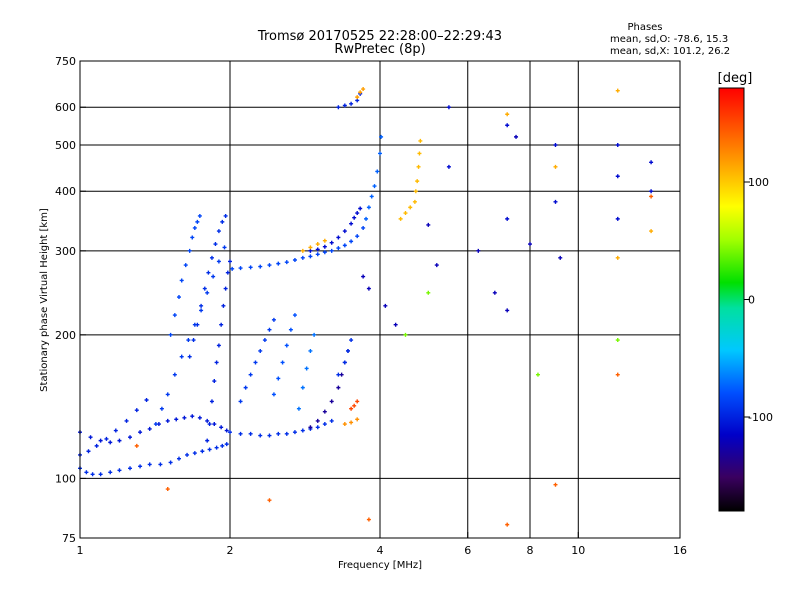 The height and width of the screenshot is (600, 800). Describe the element at coordinates (644, 27) in the screenshot. I see `stats-heading: Phases` at that location.